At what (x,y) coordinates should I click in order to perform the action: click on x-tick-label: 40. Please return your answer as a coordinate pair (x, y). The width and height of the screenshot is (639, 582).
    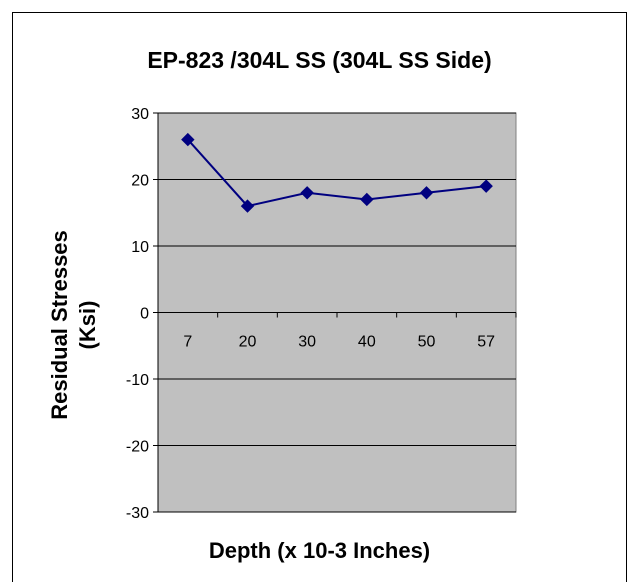
    Looking at the image, I should click on (367, 342).